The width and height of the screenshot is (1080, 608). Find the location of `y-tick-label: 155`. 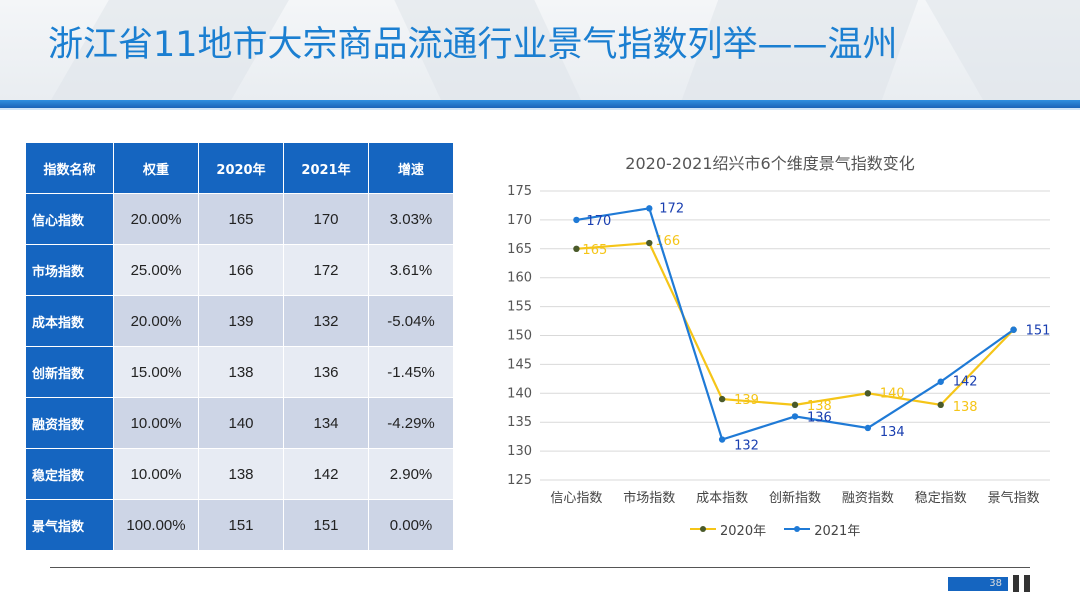

y-tick-label: 155 is located at coordinates (519, 307).